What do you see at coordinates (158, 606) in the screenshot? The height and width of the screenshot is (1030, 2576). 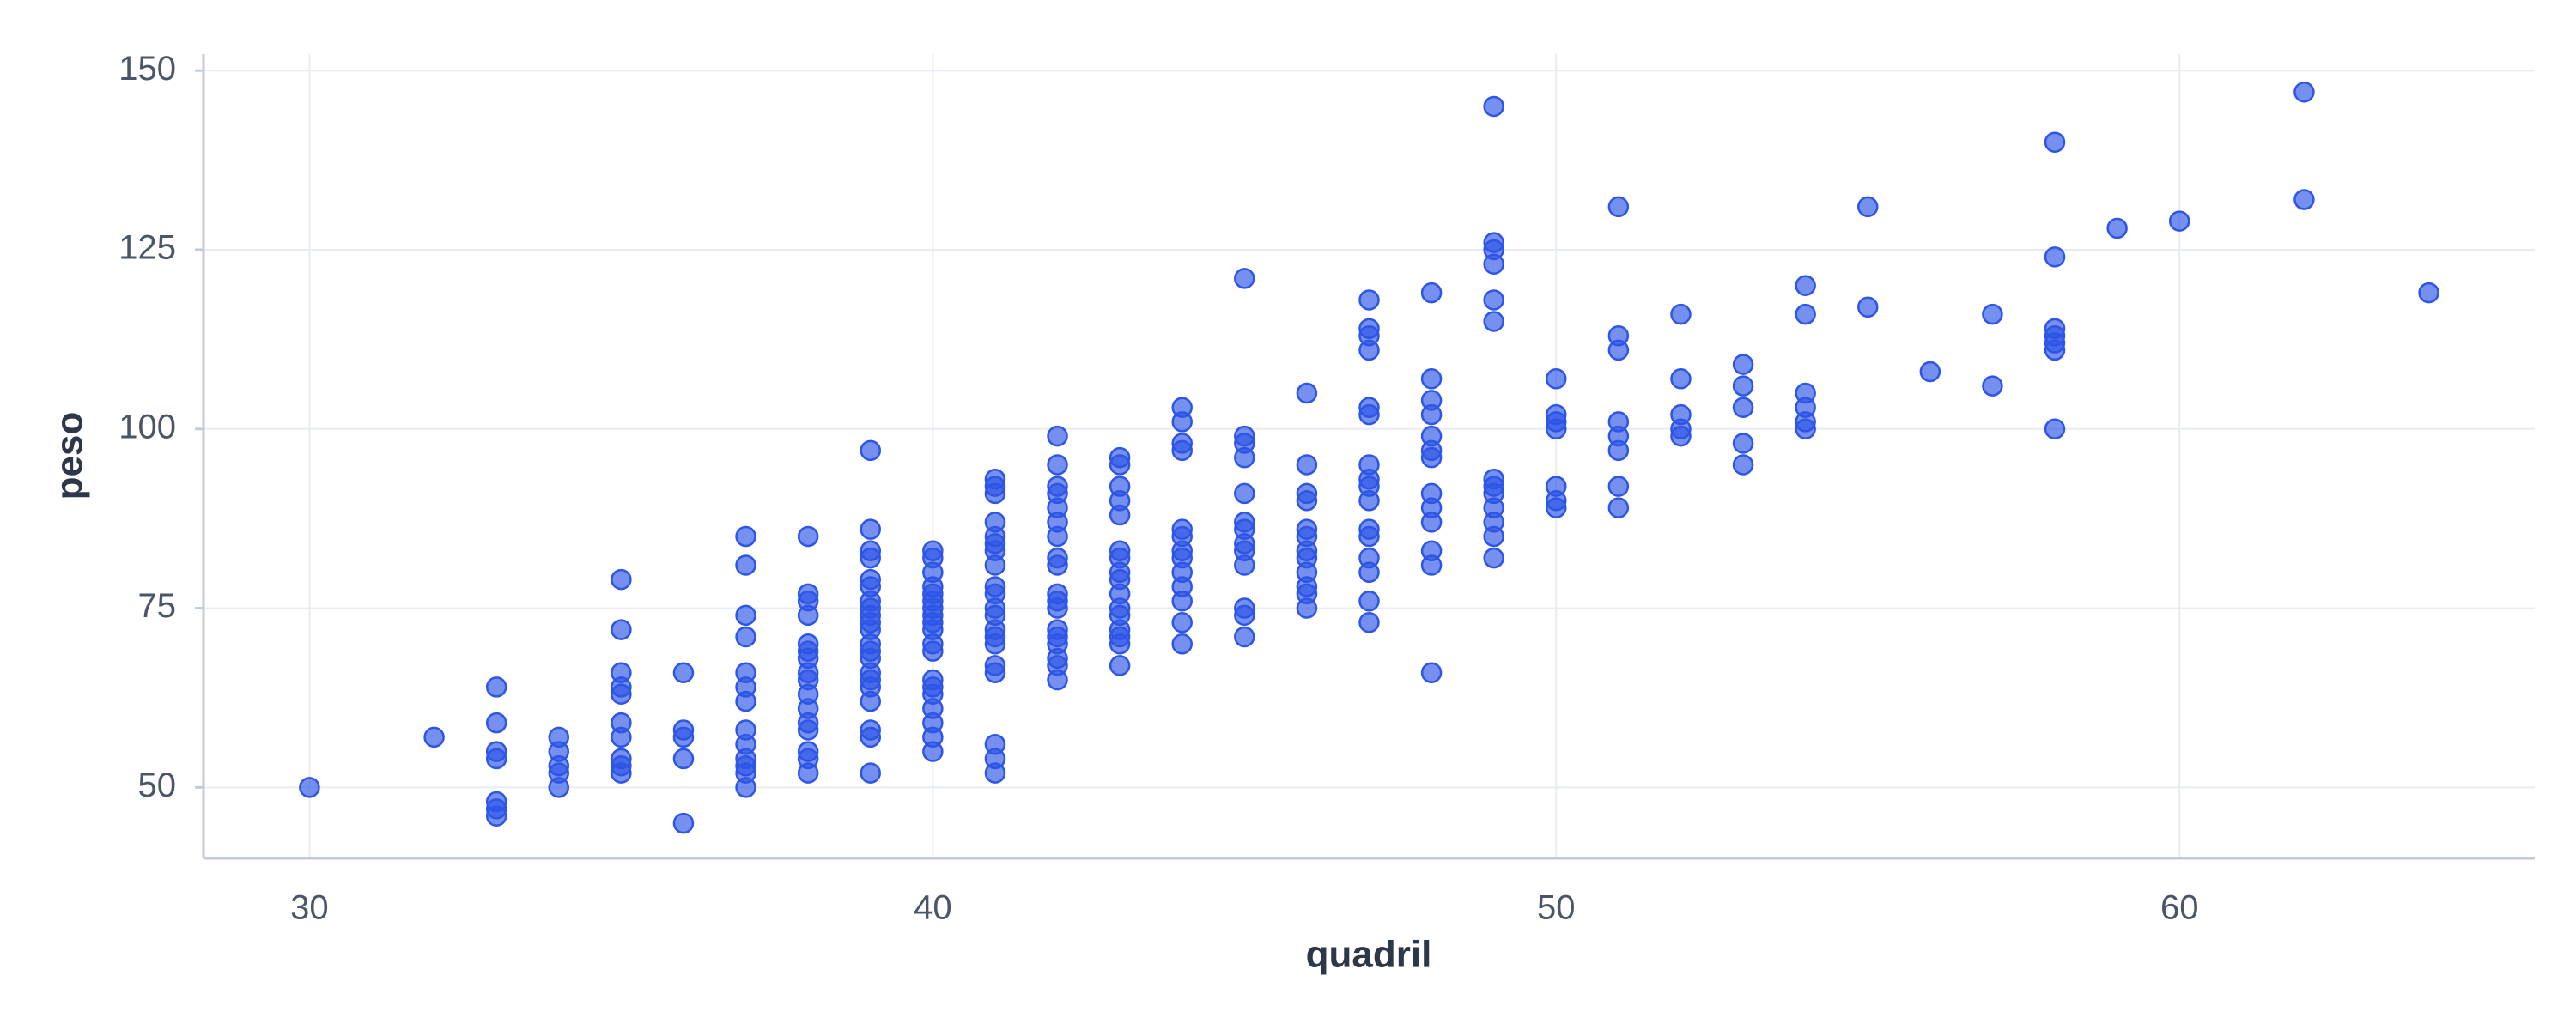 I see `y-tick-label: 75` at bounding box center [158, 606].